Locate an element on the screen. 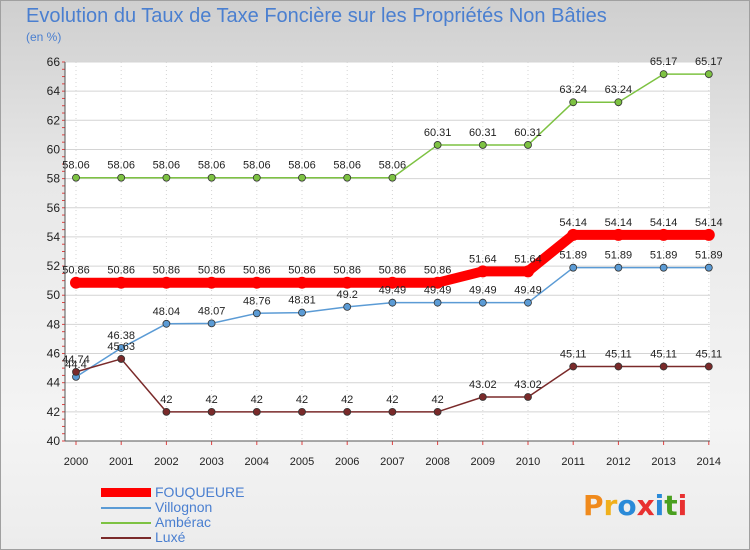  x-tick-label: 2010 is located at coordinates (528, 462).